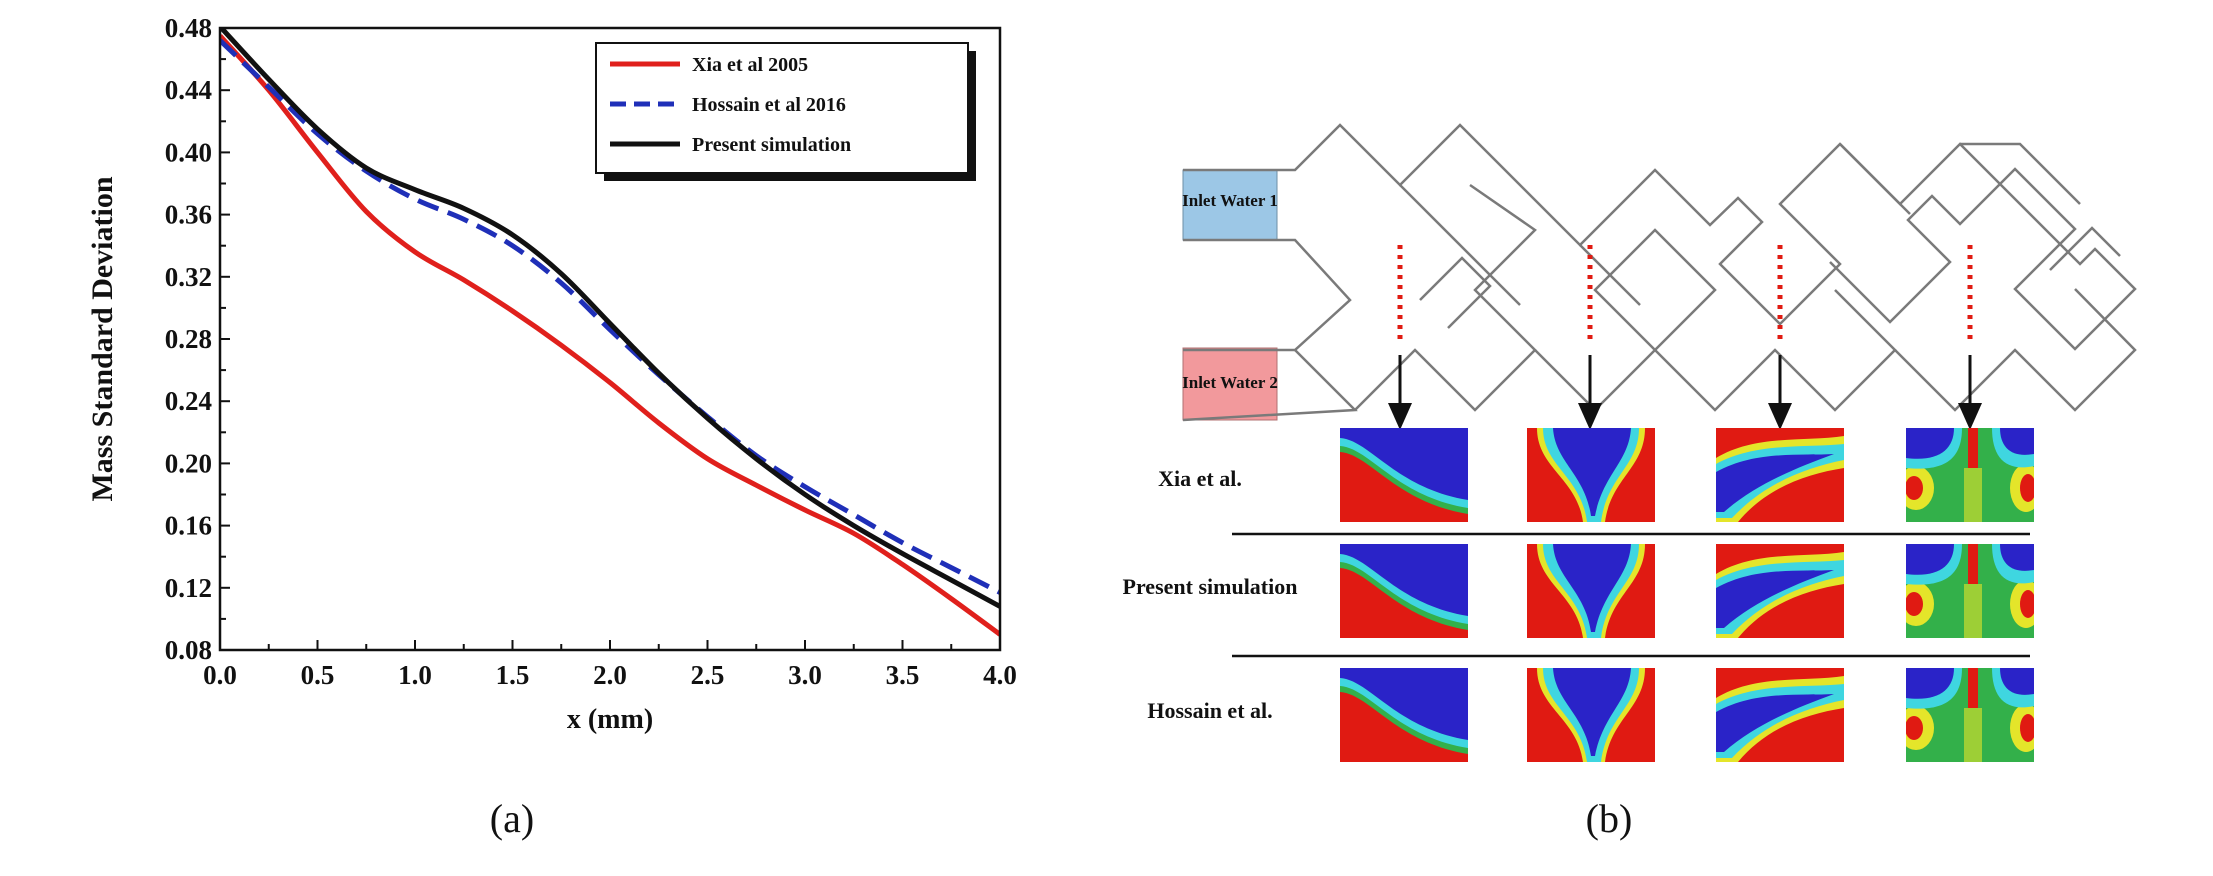 The width and height of the screenshot is (2213, 876). Describe the element at coordinates (188, 339) in the screenshot. I see `y-tick-label: 0.28` at that location.